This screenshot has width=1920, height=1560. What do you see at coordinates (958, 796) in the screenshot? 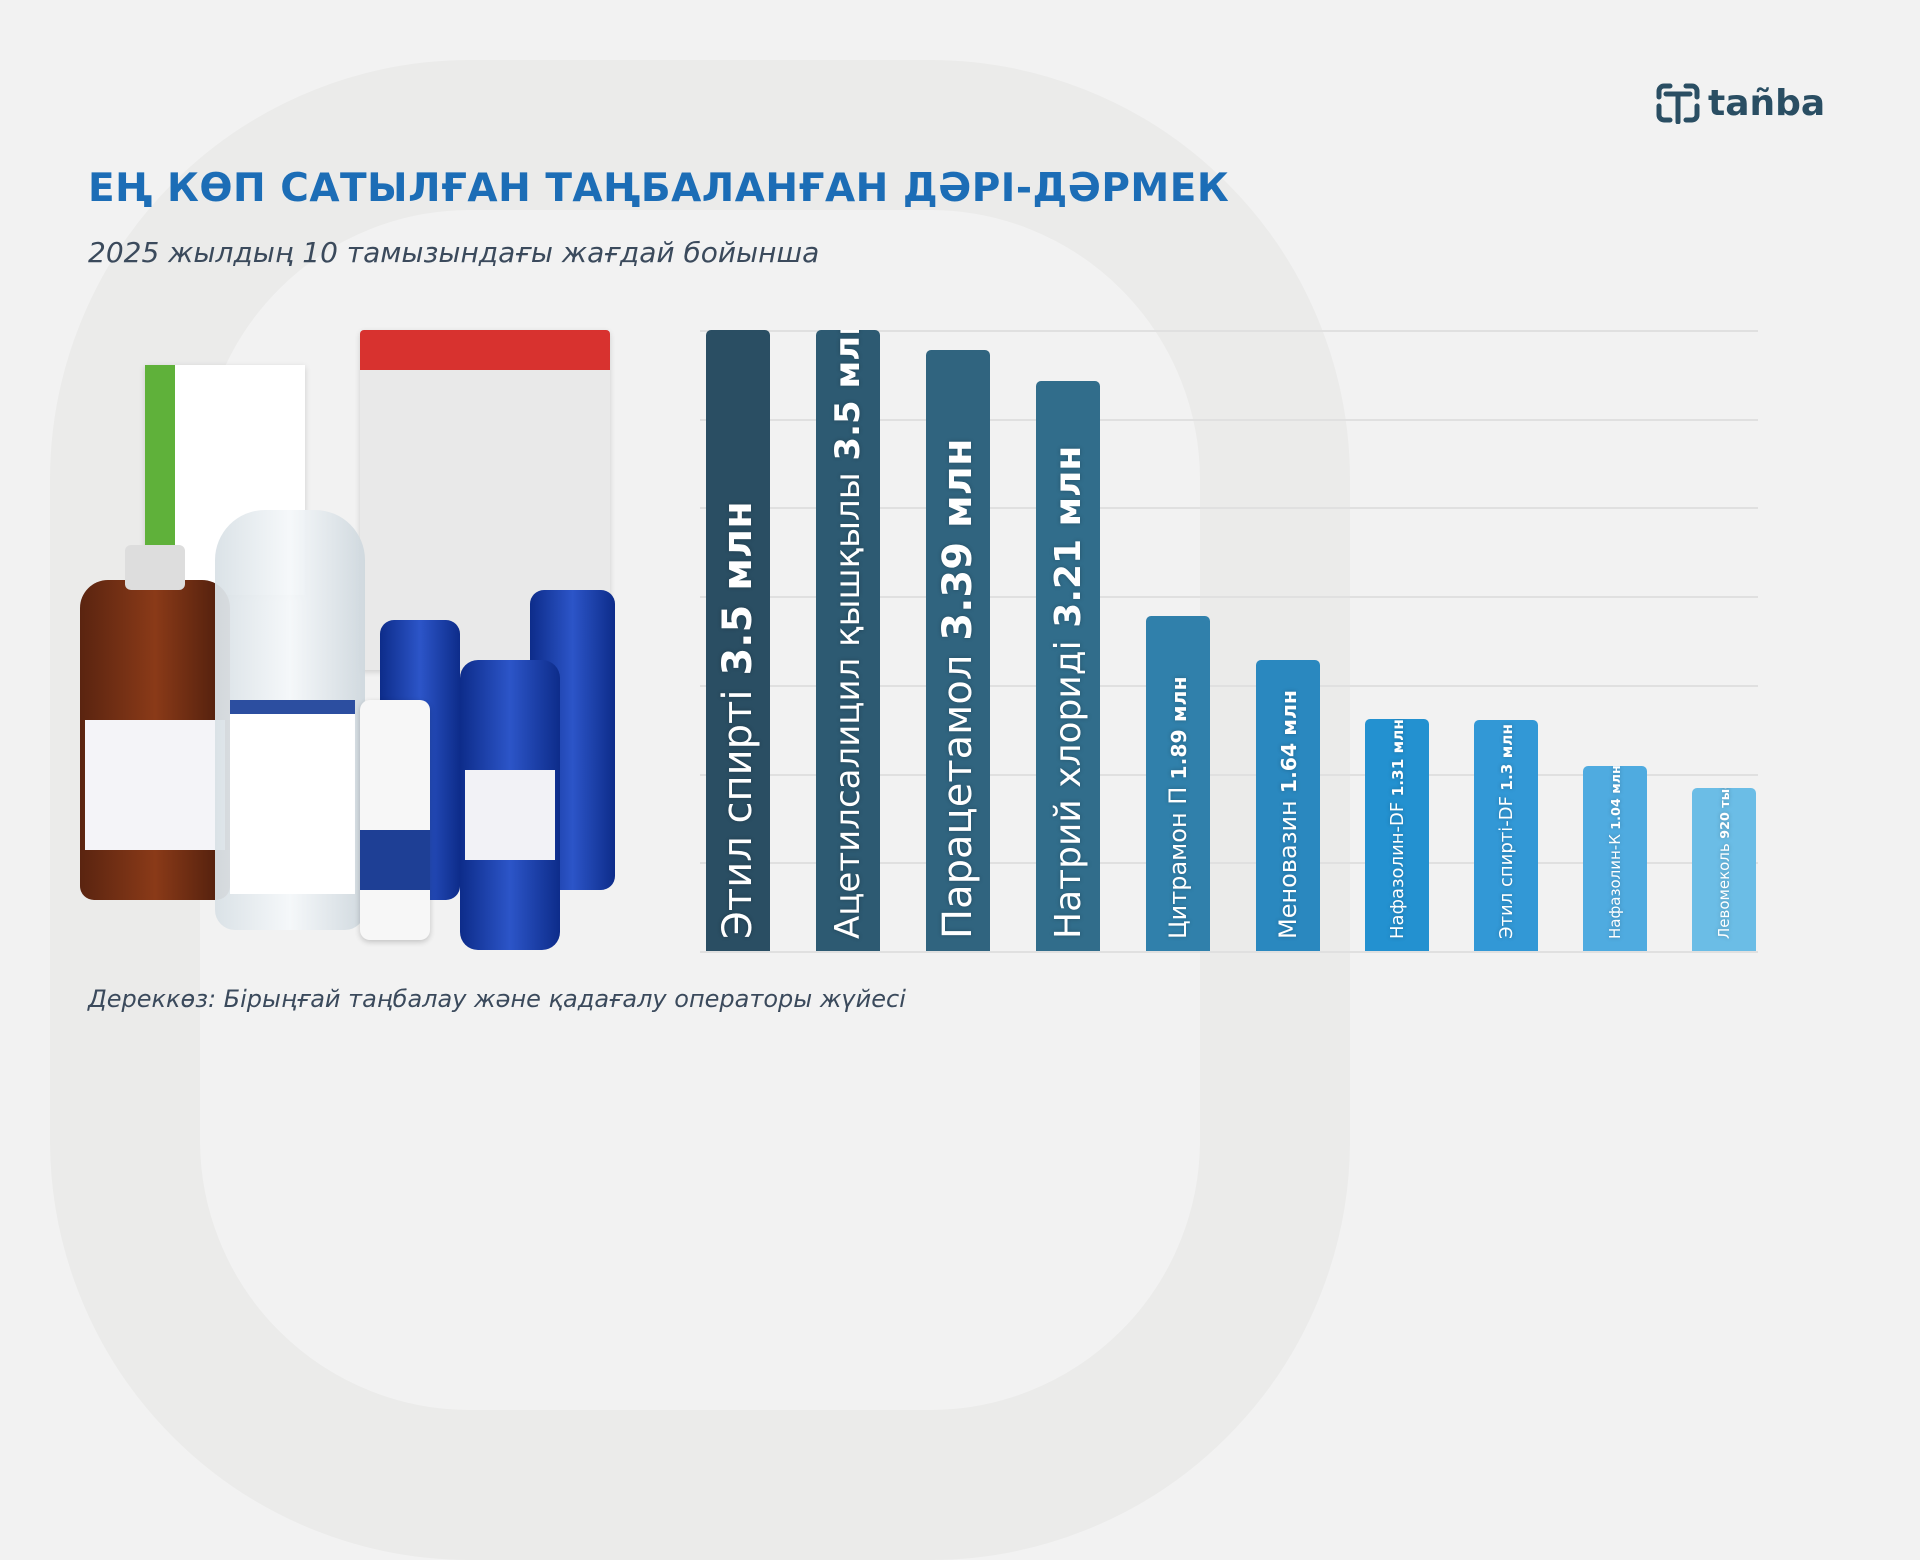
I see `category-label: Парацетамол` at bounding box center [958, 796].